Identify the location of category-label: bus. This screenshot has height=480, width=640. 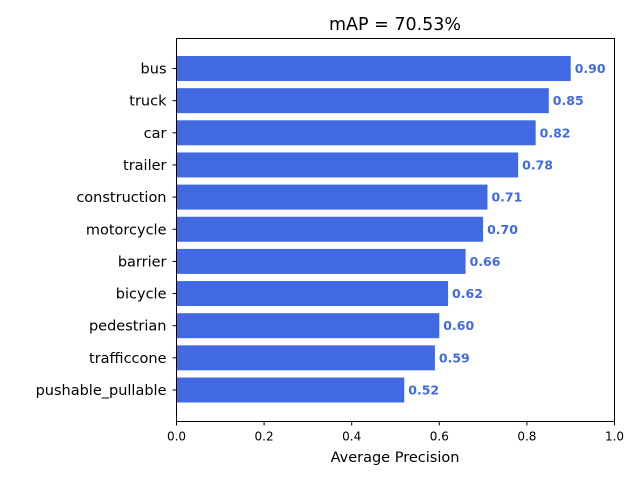
(154, 70).